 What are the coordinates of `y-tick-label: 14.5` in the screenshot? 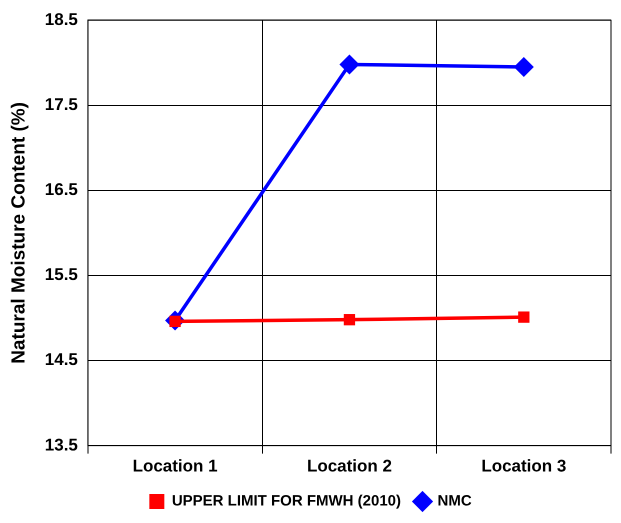 It's located at (61, 360).